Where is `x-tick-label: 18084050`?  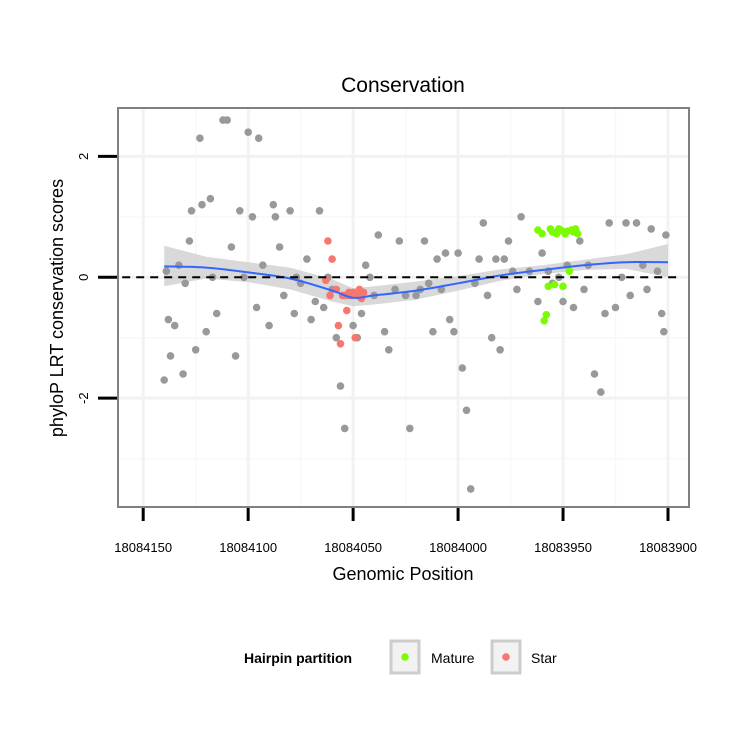 x-tick-label: 18084050 is located at coordinates (353, 547).